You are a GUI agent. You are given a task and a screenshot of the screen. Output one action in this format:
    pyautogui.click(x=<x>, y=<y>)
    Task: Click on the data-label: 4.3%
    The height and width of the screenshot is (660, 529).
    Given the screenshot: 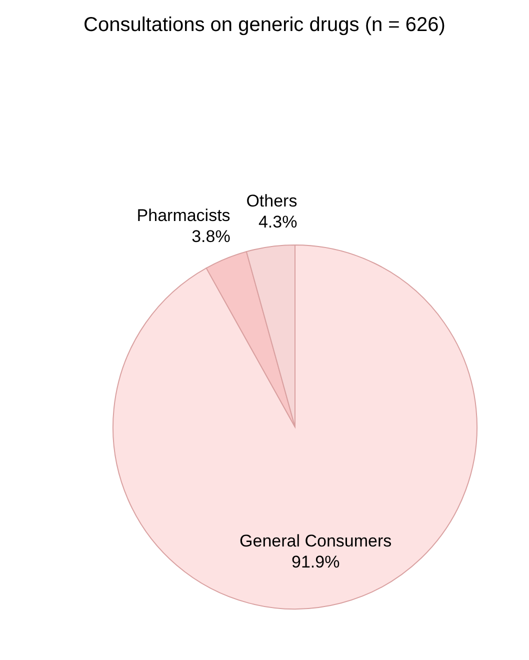 What is the action you would take?
    pyautogui.click(x=278, y=222)
    